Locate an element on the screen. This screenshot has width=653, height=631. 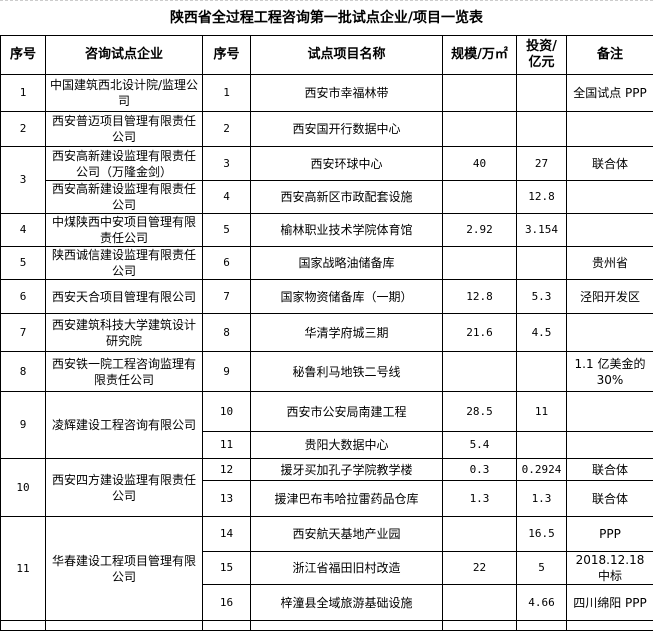
header-scale: 规模/万㎡ is located at coordinates (480, 55).